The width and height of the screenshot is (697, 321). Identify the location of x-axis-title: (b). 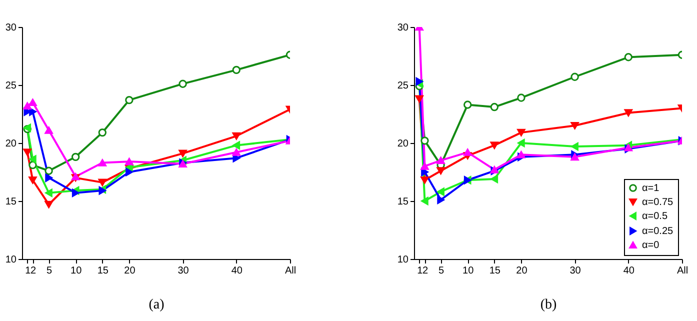
(548, 305).